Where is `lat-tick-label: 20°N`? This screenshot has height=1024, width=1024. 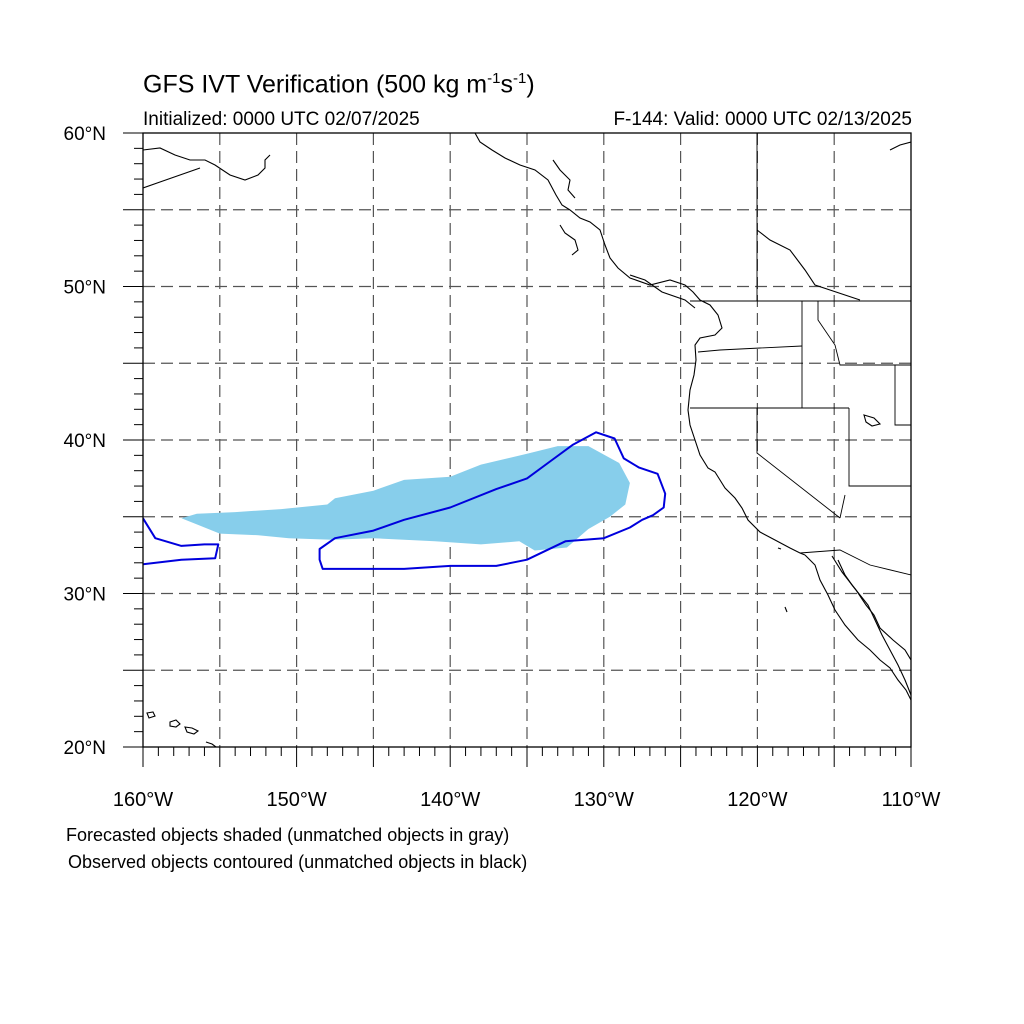
lat-tick-label: 20°N is located at coordinates (85, 748).